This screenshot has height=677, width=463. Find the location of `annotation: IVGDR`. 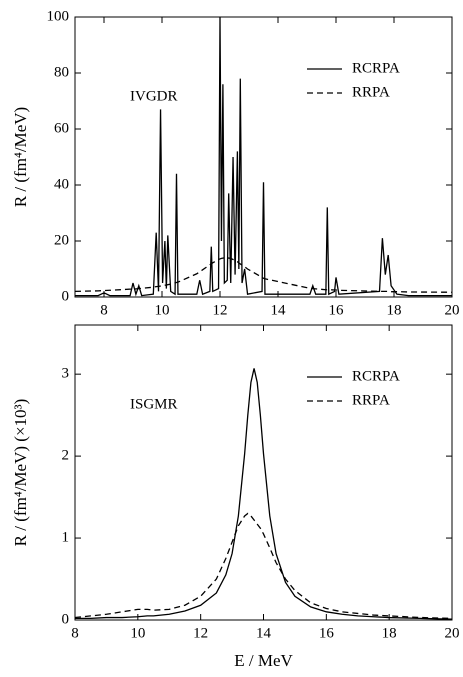

annotation: IVGDR is located at coordinates (154, 96).